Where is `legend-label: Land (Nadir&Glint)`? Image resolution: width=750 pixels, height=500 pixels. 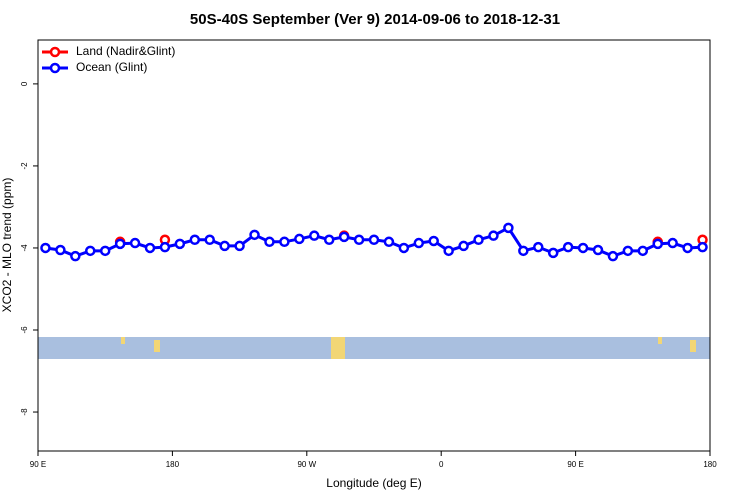 legend-label: Land (Nadir&Glint) is located at coordinates (125, 51).